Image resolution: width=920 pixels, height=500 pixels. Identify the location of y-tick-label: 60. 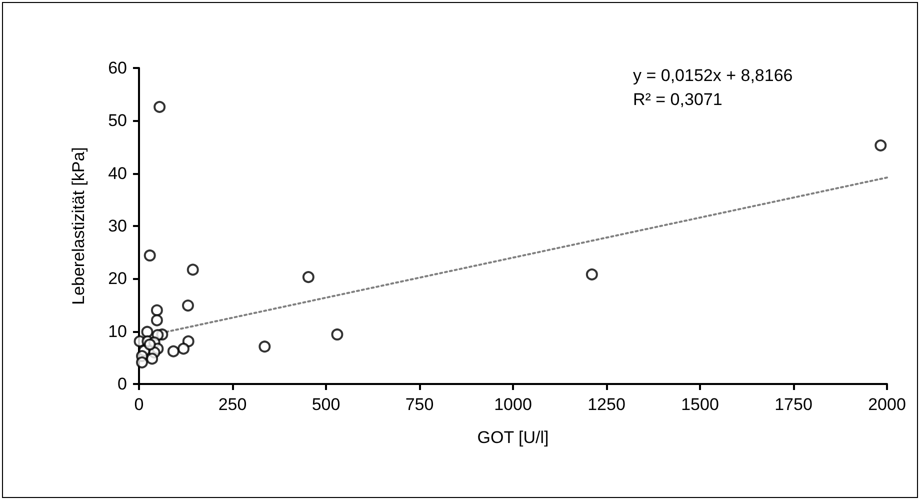
(117, 68).